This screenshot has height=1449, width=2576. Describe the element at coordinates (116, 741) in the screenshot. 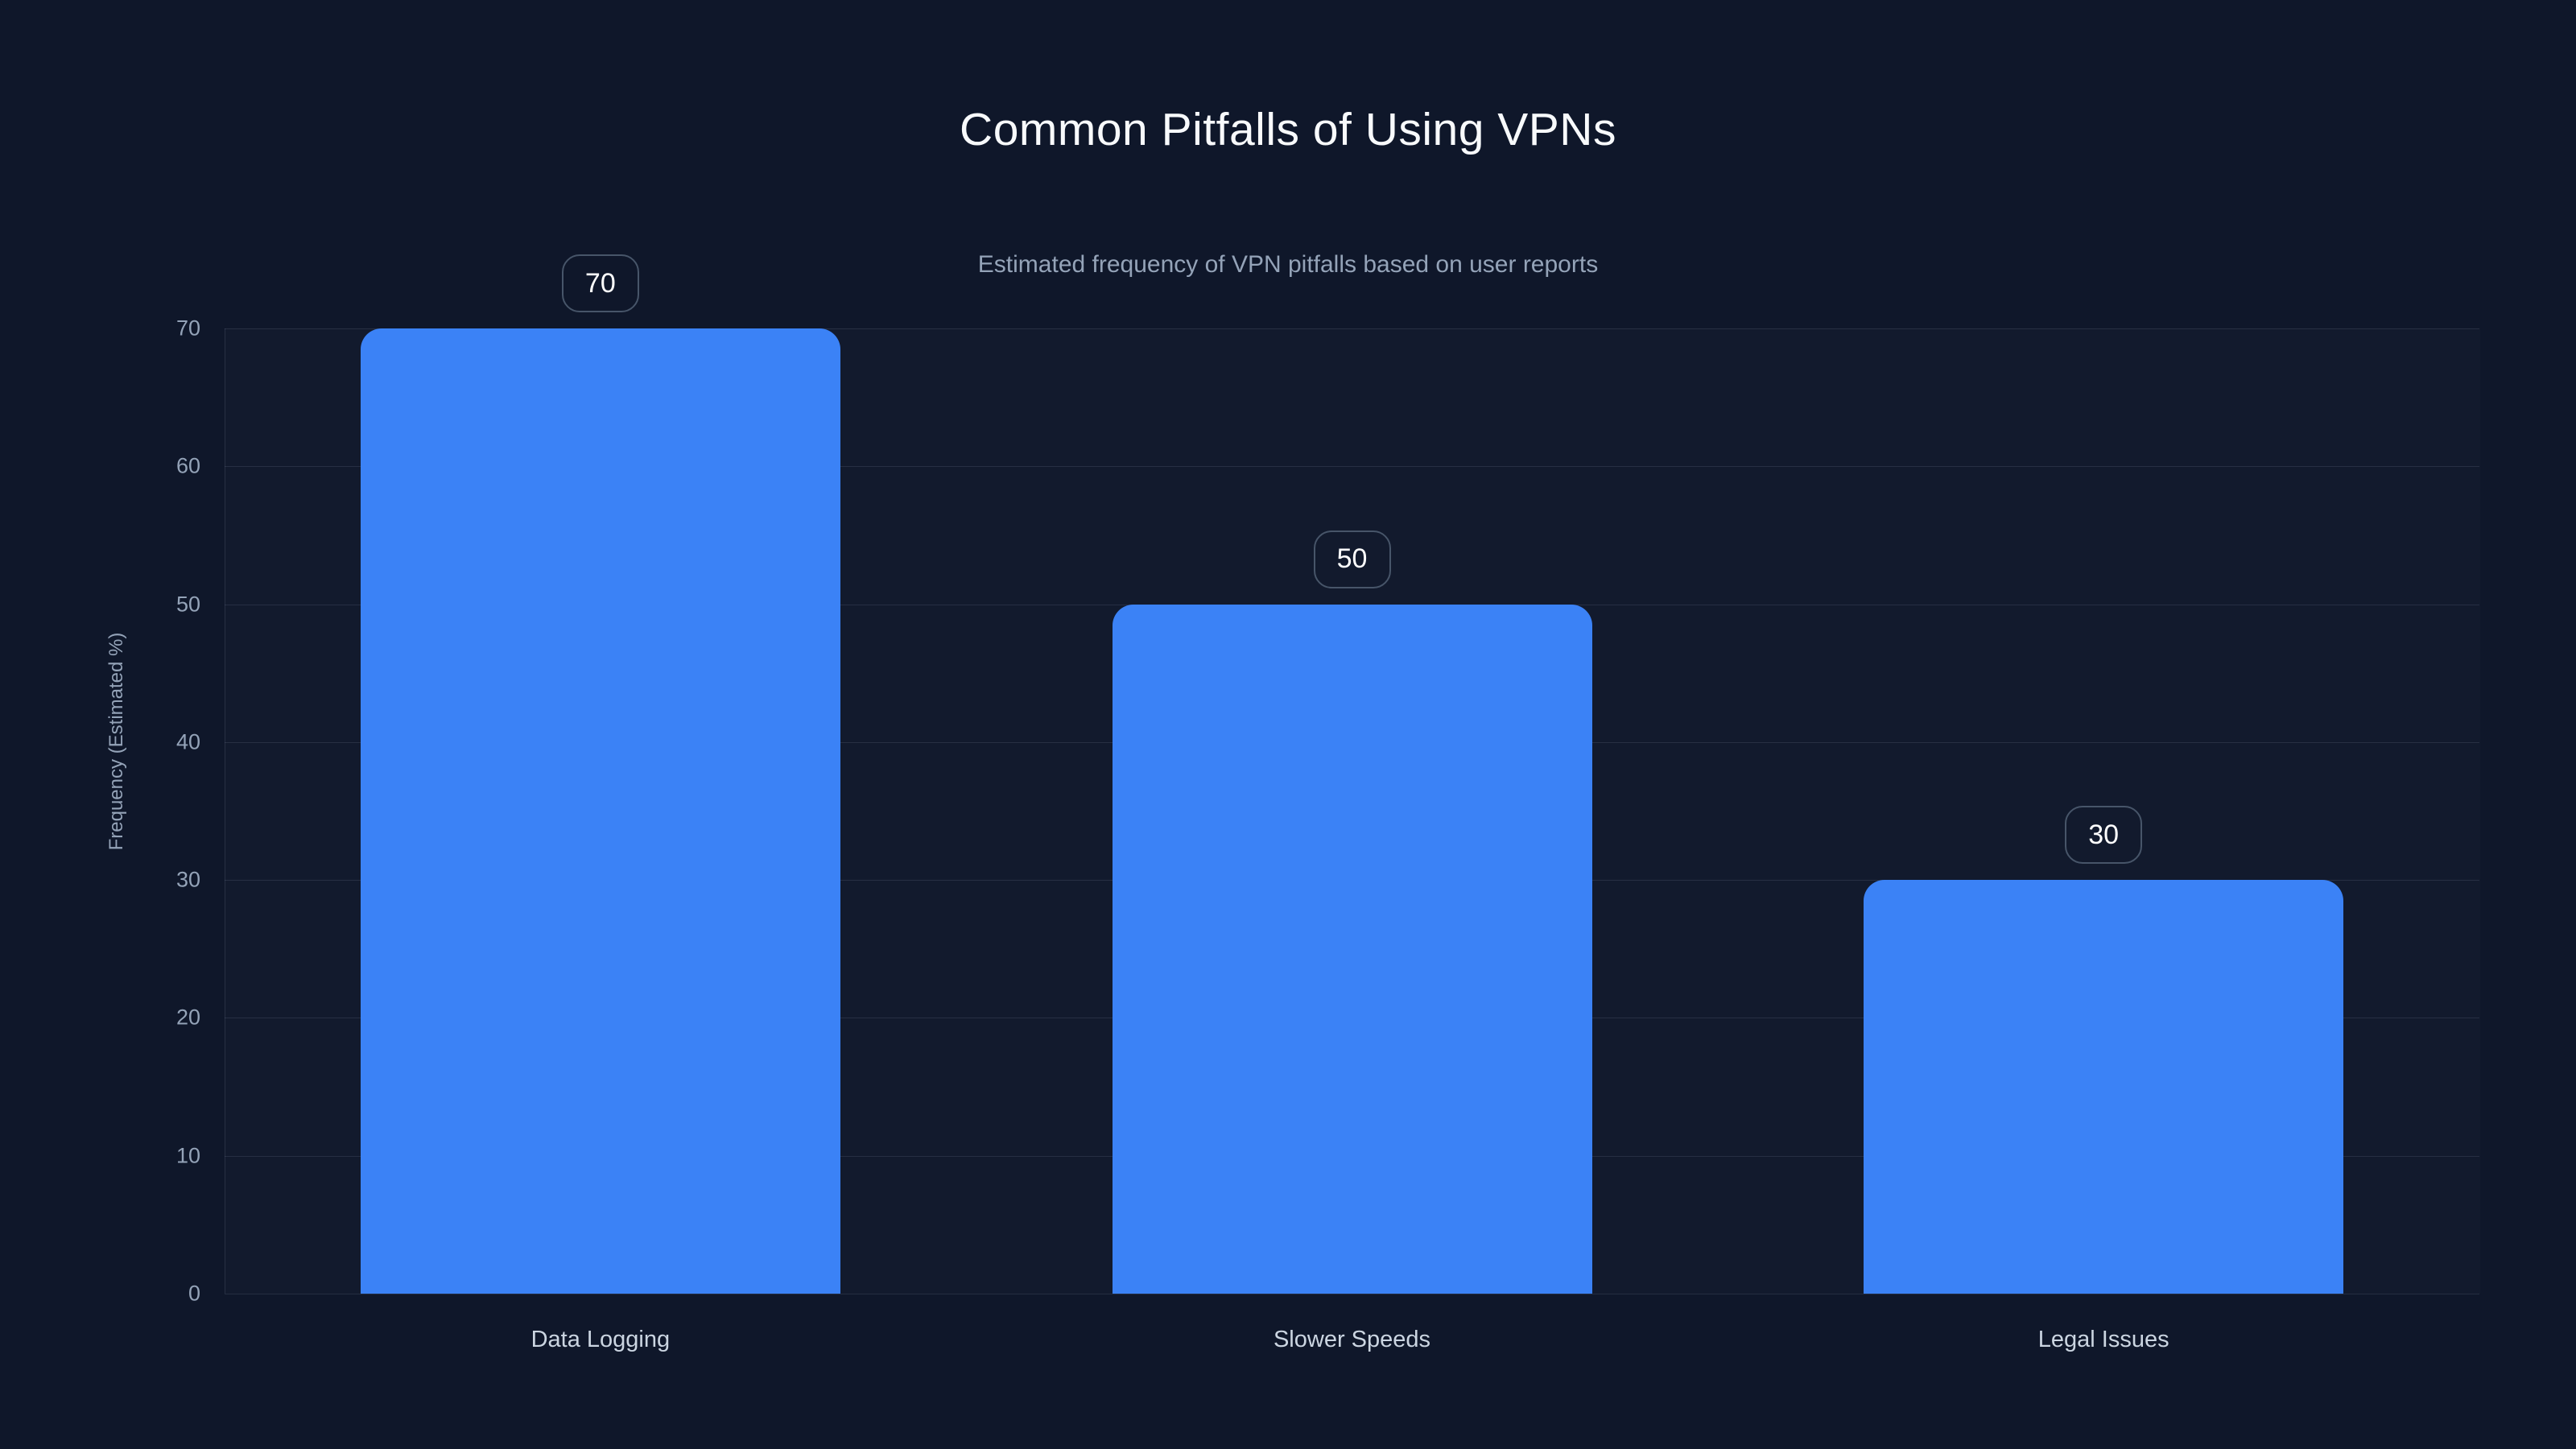

I see `y-axis-title: Frequency (Estimated %)` at that location.